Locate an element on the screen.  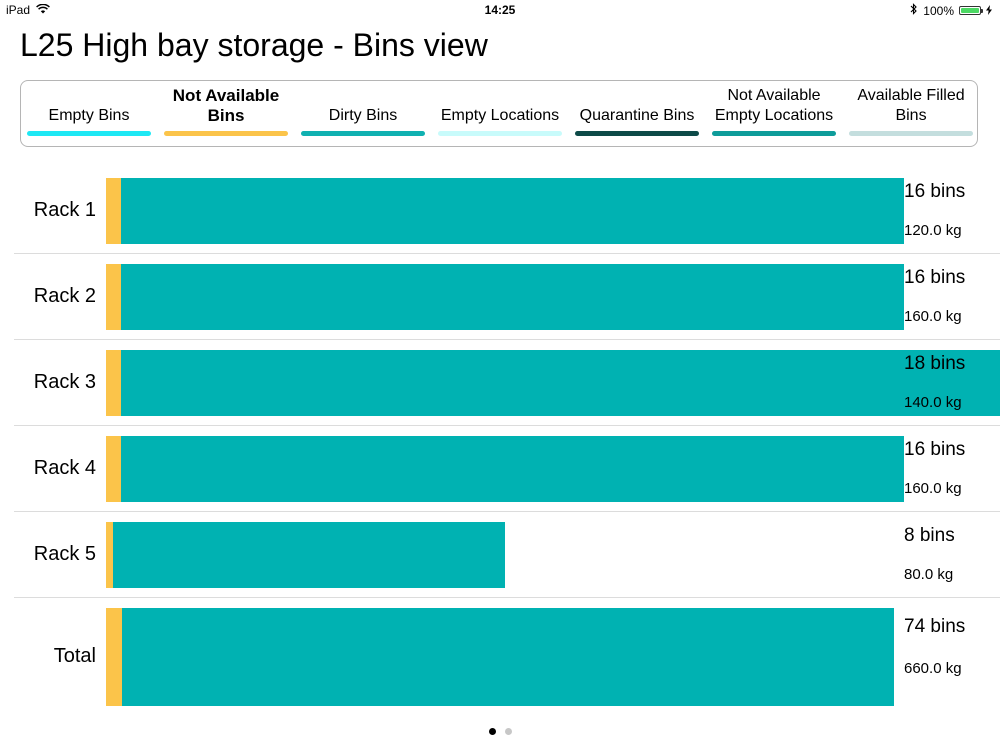
status-right: 100% is located at coordinates (951, 10).